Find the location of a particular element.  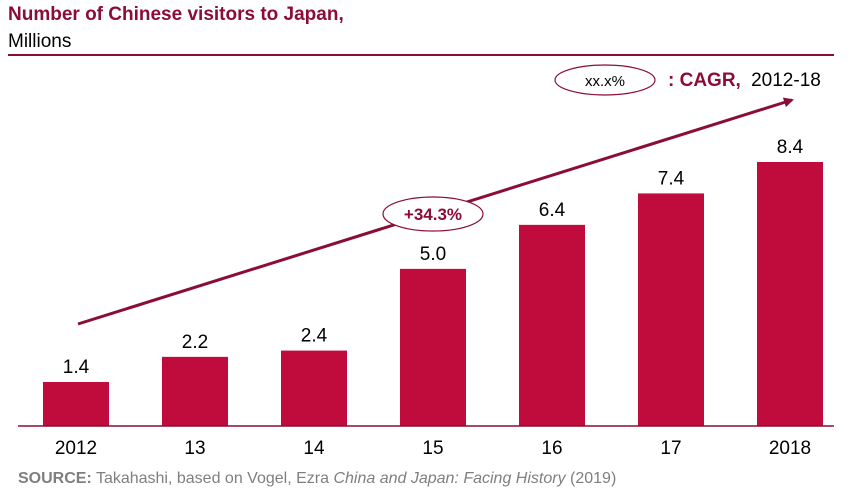

legend-cagr-label: : CAGR, is located at coordinates (704, 80).